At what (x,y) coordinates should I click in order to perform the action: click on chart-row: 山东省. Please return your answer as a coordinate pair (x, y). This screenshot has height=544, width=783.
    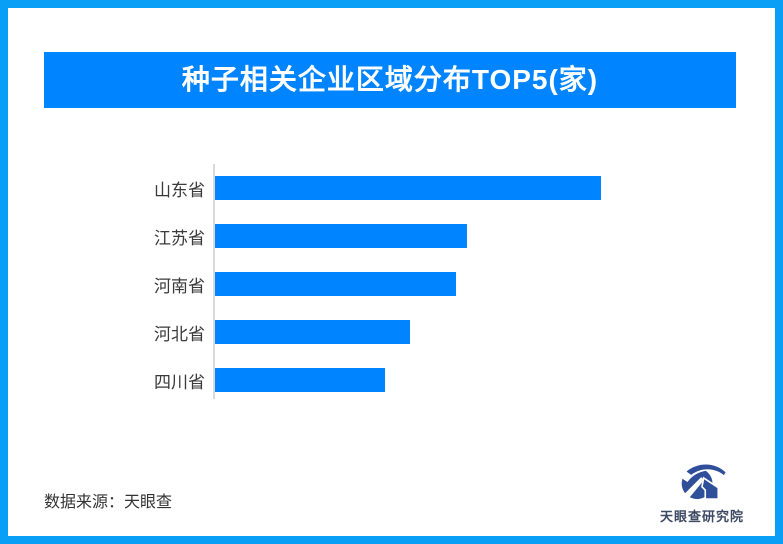
    Looking at the image, I should click on (394, 188).